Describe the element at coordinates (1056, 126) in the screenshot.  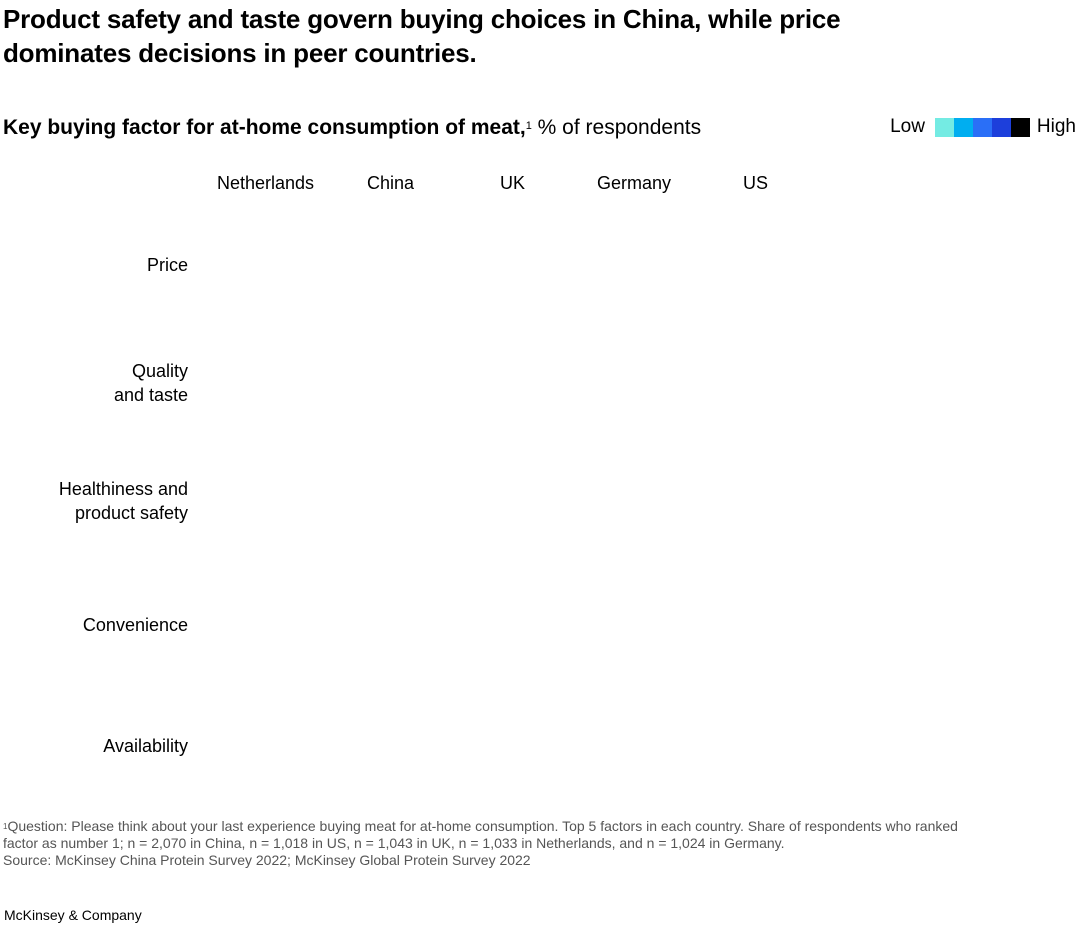
I see `legend-high-label: High` at that location.